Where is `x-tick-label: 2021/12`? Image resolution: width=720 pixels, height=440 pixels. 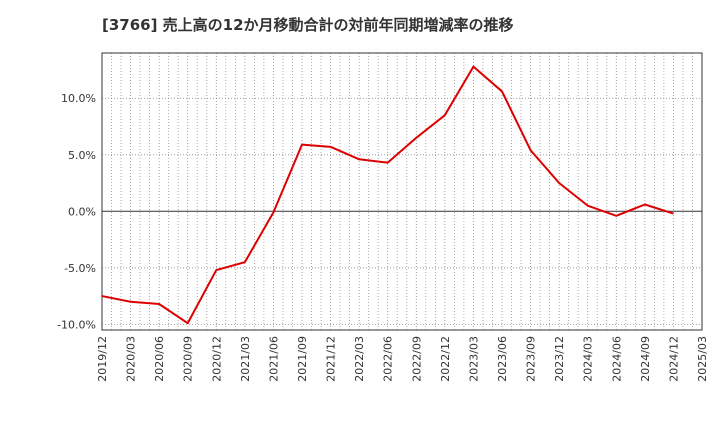
x-tick-label: 2021/12 is located at coordinates (331, 359).